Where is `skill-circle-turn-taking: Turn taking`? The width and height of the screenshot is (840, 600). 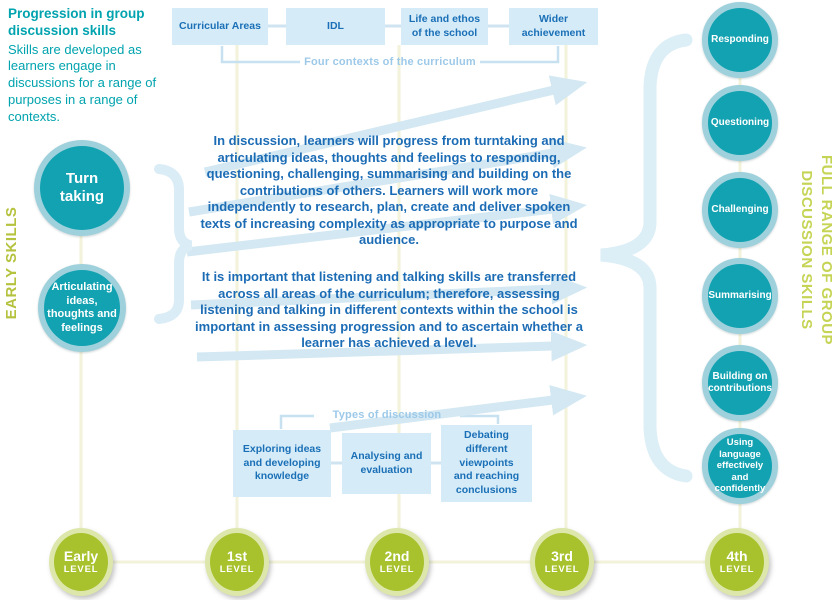 skill-circle-turn-taking: Turn taking is located at coordinates (82, 188).